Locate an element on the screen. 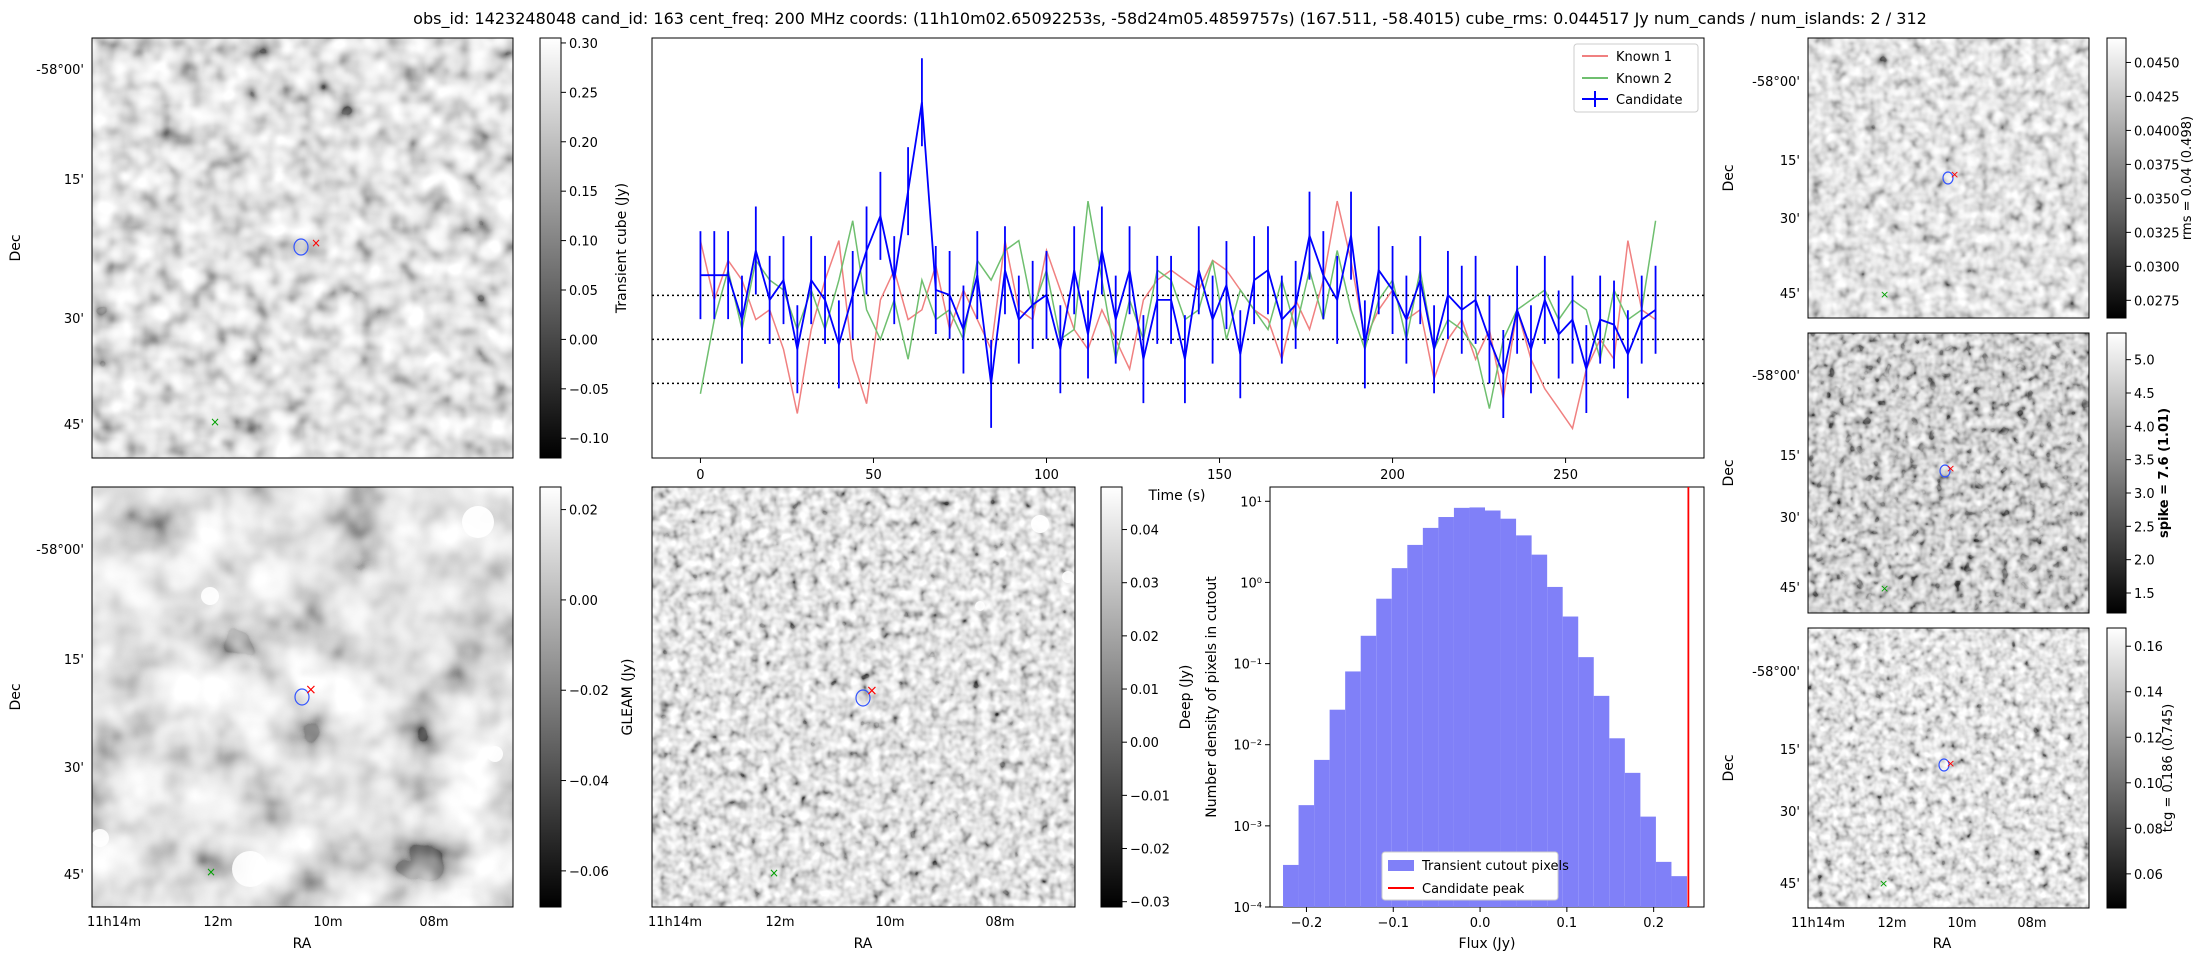 Image resolution: width=2201 pixels, height=960 pixels. histogram-xlabel: Flux (Jy) is located at coordinates (1487, 944).